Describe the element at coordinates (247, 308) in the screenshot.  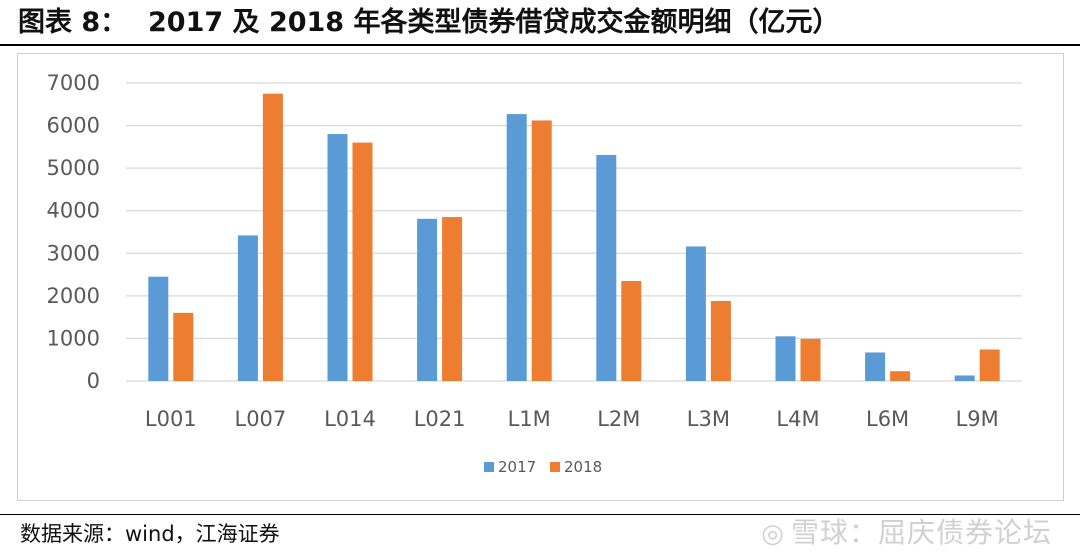
I see `bar-2017-L007` at that location.